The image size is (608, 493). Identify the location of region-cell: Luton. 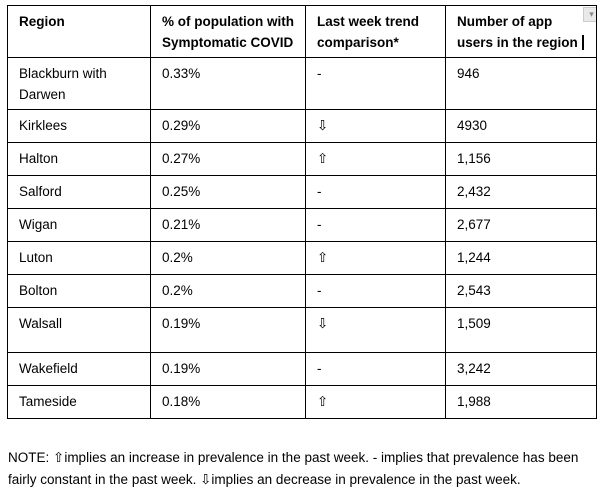
(79, 258).